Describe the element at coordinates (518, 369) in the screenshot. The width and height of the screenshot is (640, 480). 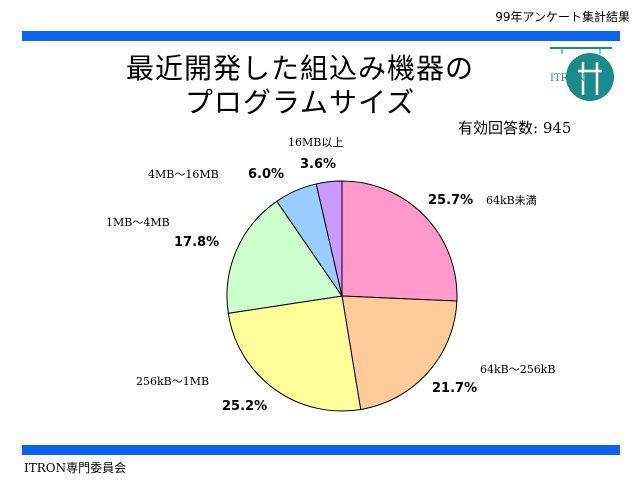
I see `slice-category-label: 64kB～256kB` at that location.